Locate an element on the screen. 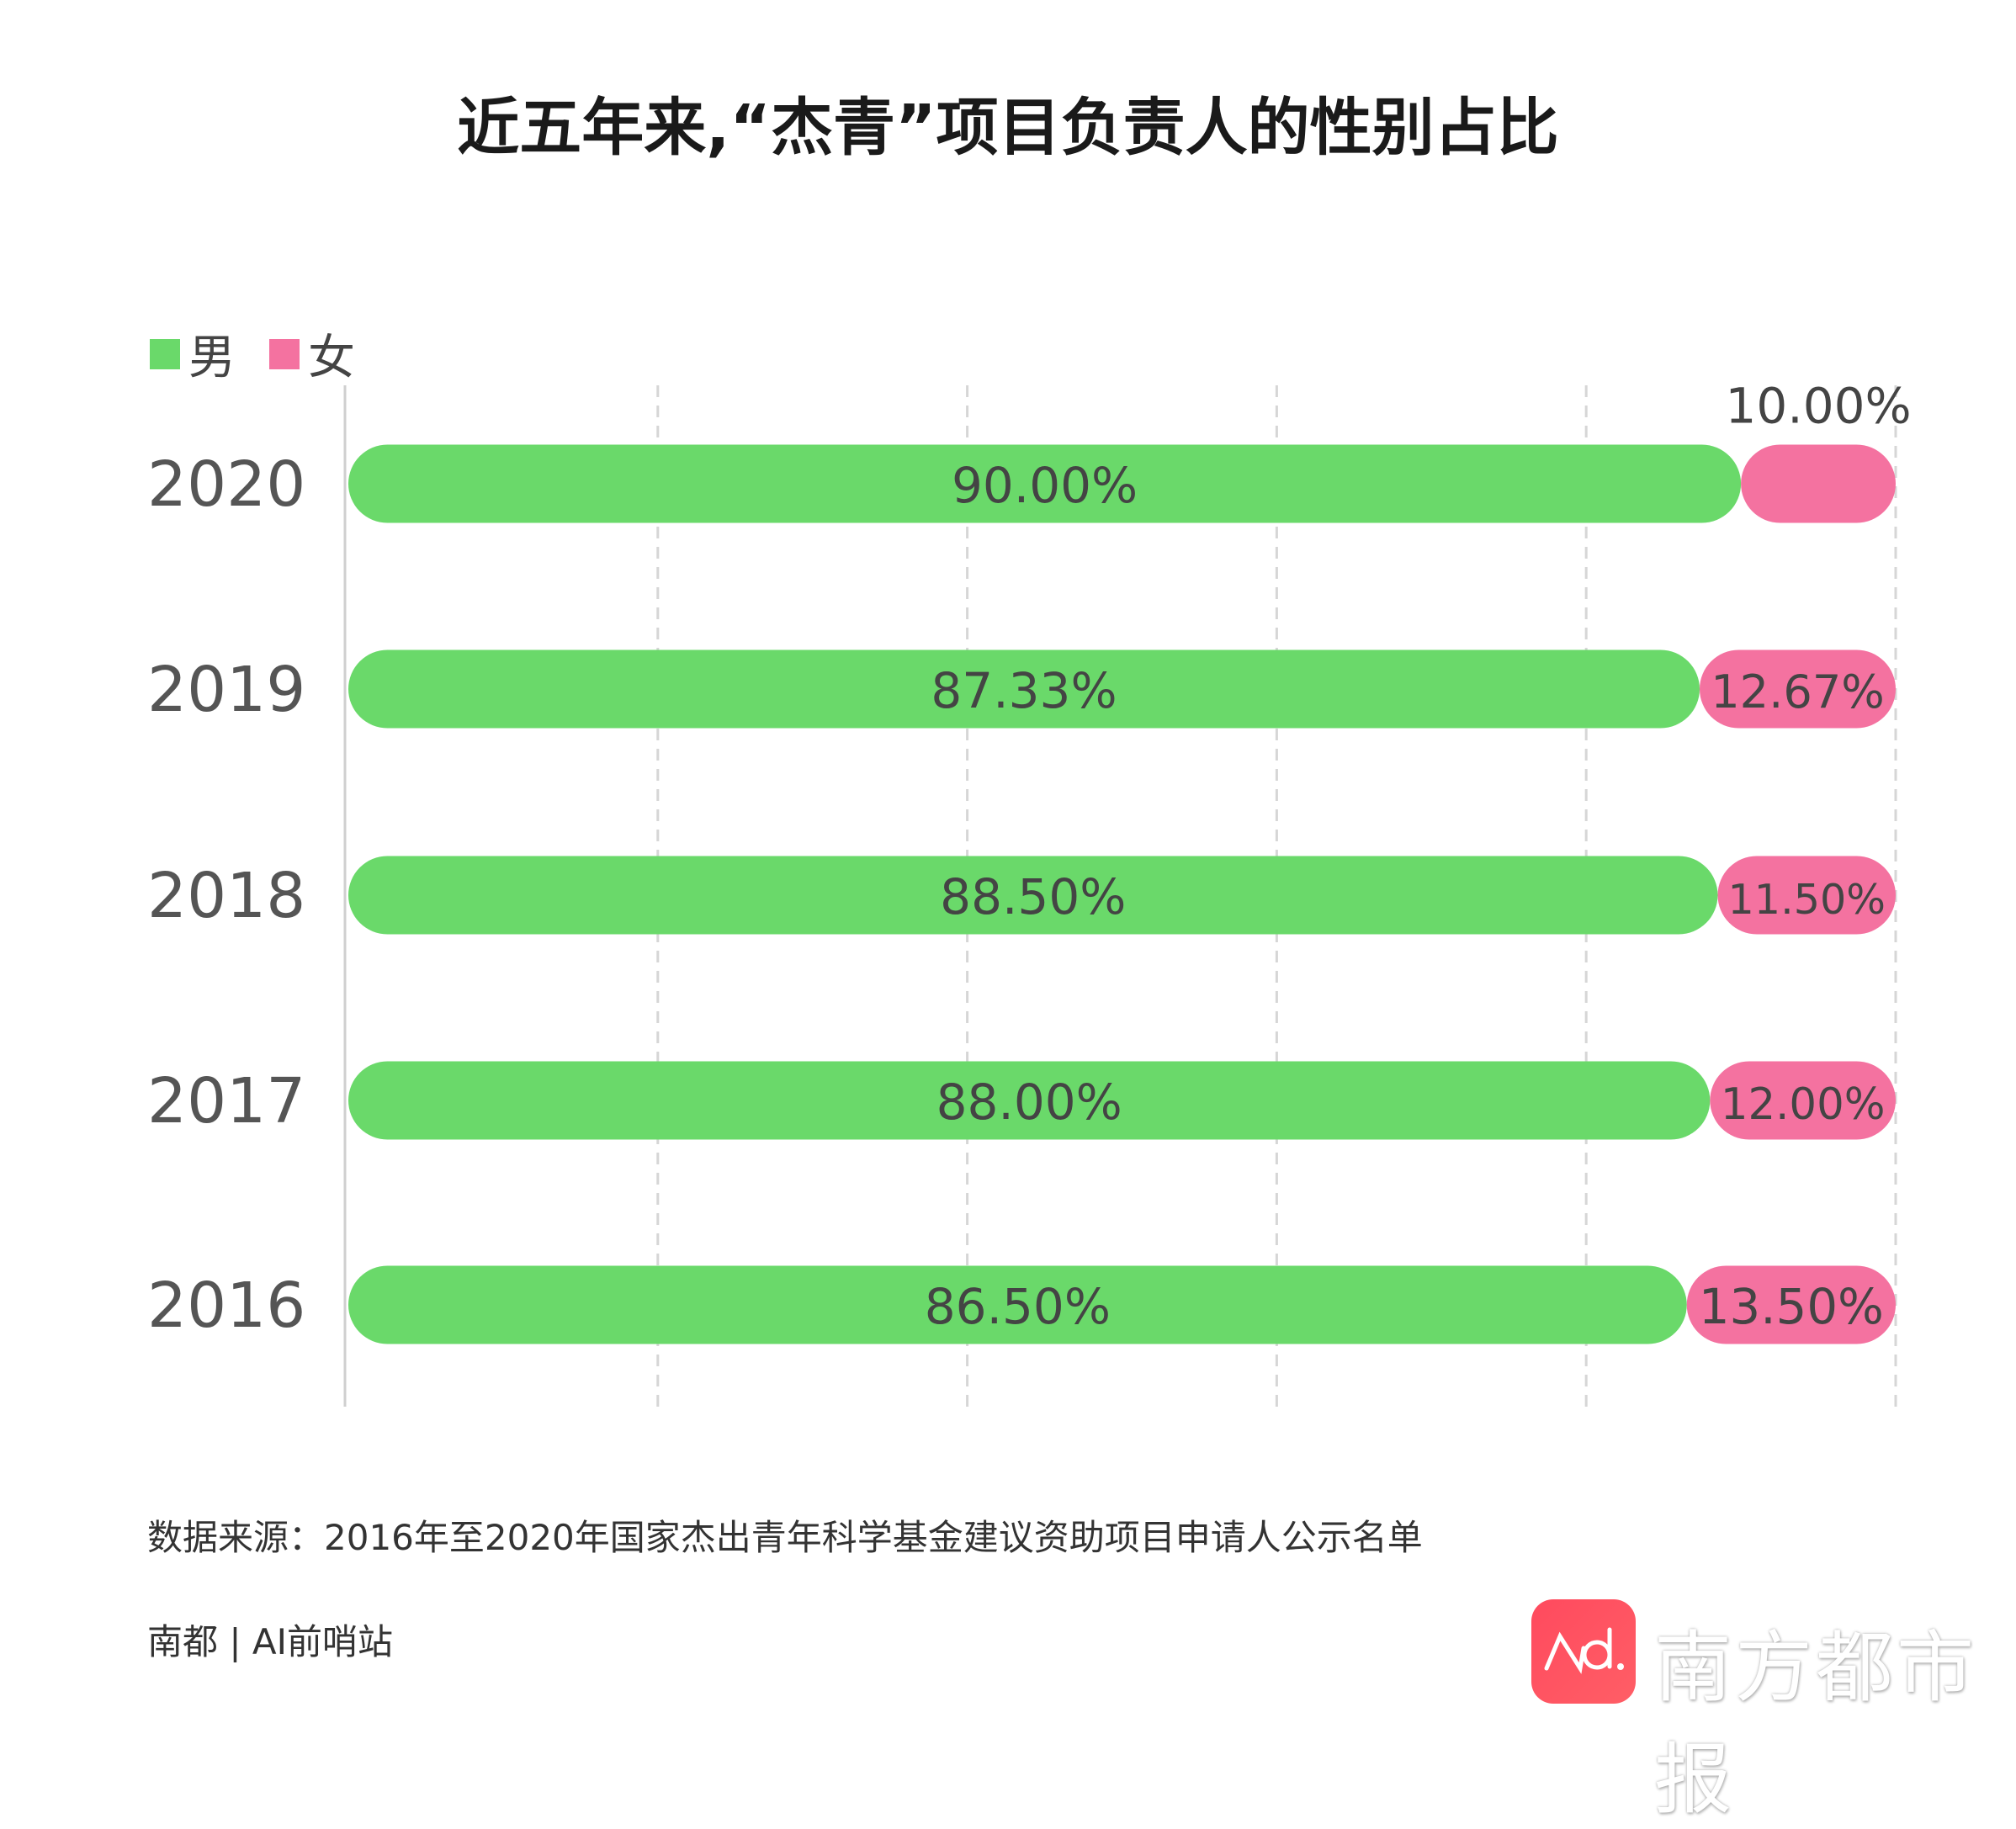 Image resolution: width=2016 pixels, height=1829 pixels. year-label: 2016 is located at coordinates (226, 1306).